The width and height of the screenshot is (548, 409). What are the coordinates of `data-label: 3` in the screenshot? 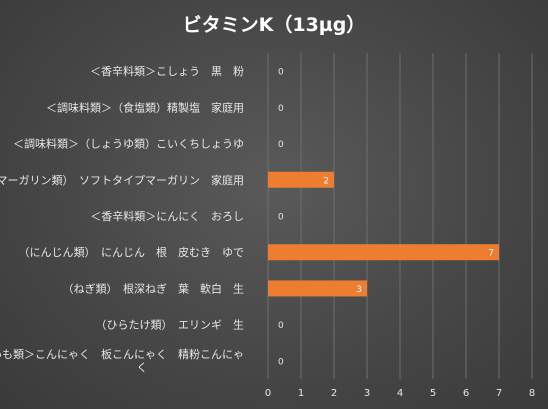 It's located at (359, 290).